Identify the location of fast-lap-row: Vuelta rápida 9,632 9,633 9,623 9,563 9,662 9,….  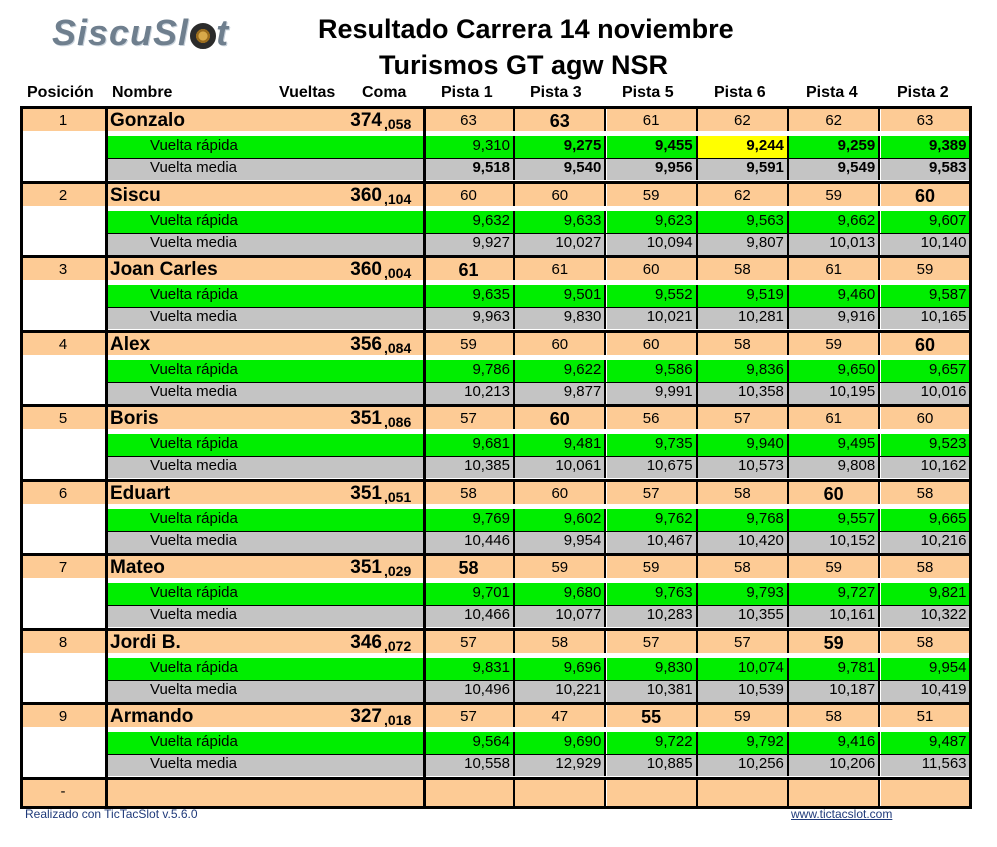
(496, 221).